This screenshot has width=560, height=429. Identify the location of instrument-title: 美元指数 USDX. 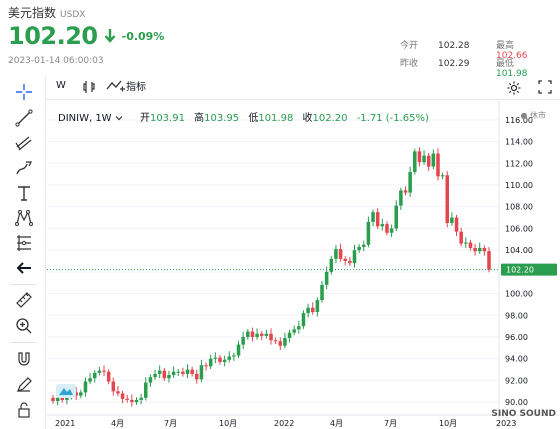
(46, 12).